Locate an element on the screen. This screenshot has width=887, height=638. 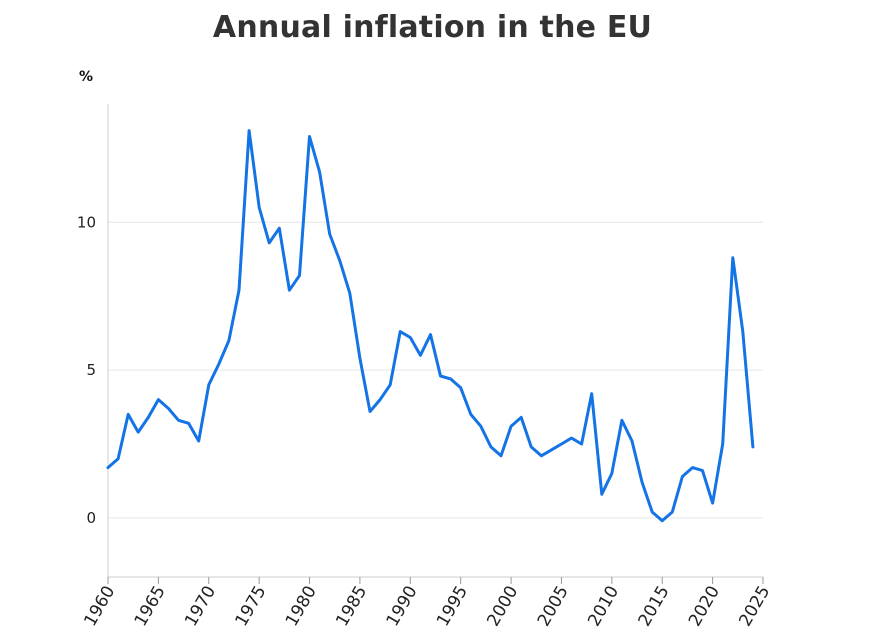
y-axis-unit-label: % is located at coordinates (86, 77).